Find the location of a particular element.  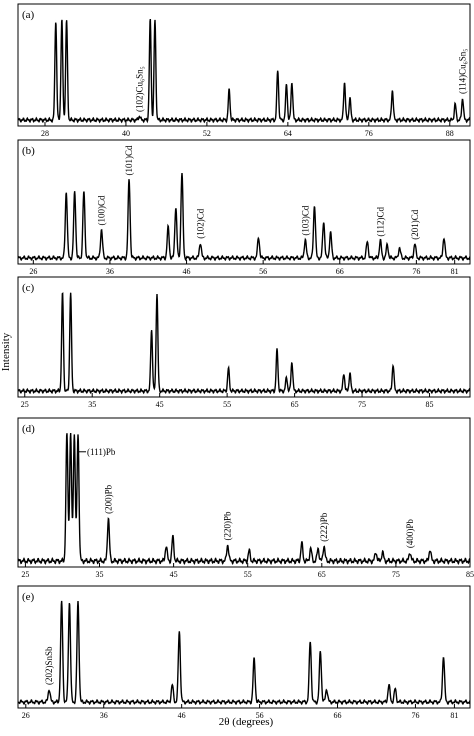

x-tick-label: 65 is located at coordinates (322, 574).